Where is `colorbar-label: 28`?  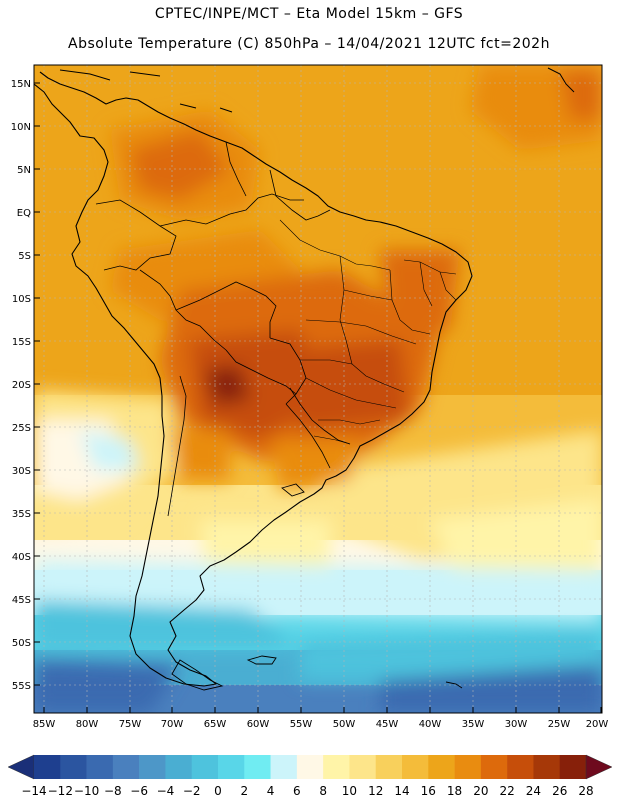
colorbar-label: 28 is located at coordinates (585, 791).